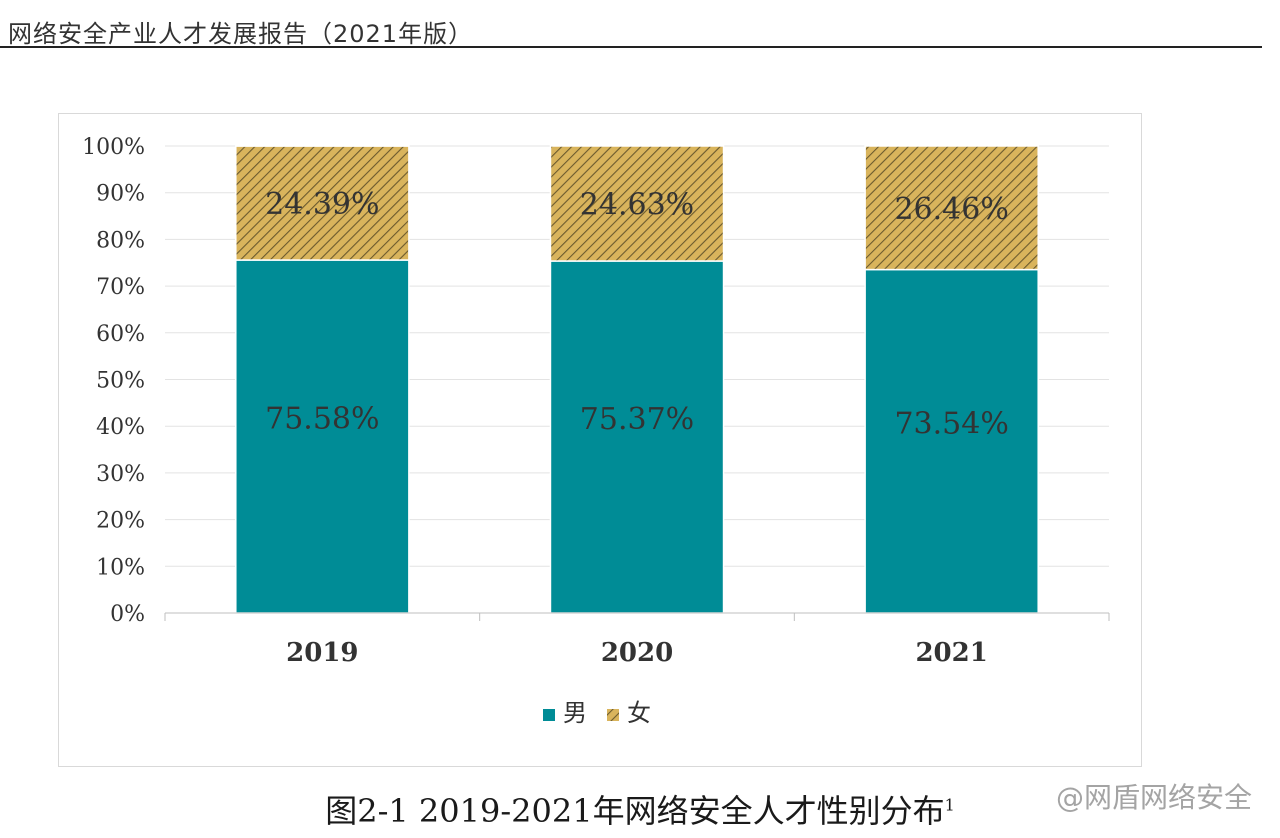 This screenshot has height=838, width=1280. What do you see at coordinates (613, 715) in the screenshot?
I see `legend-swatch-female` at bounding box center [613, 715].